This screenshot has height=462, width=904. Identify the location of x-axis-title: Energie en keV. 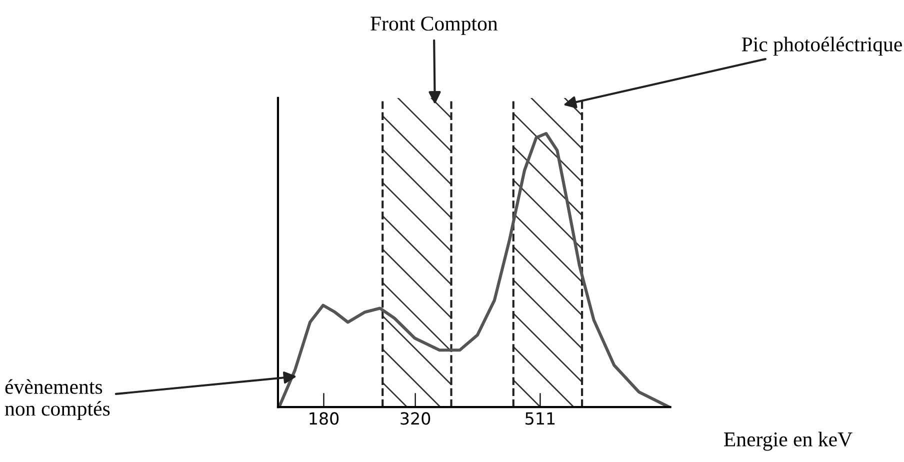
(788, 441).